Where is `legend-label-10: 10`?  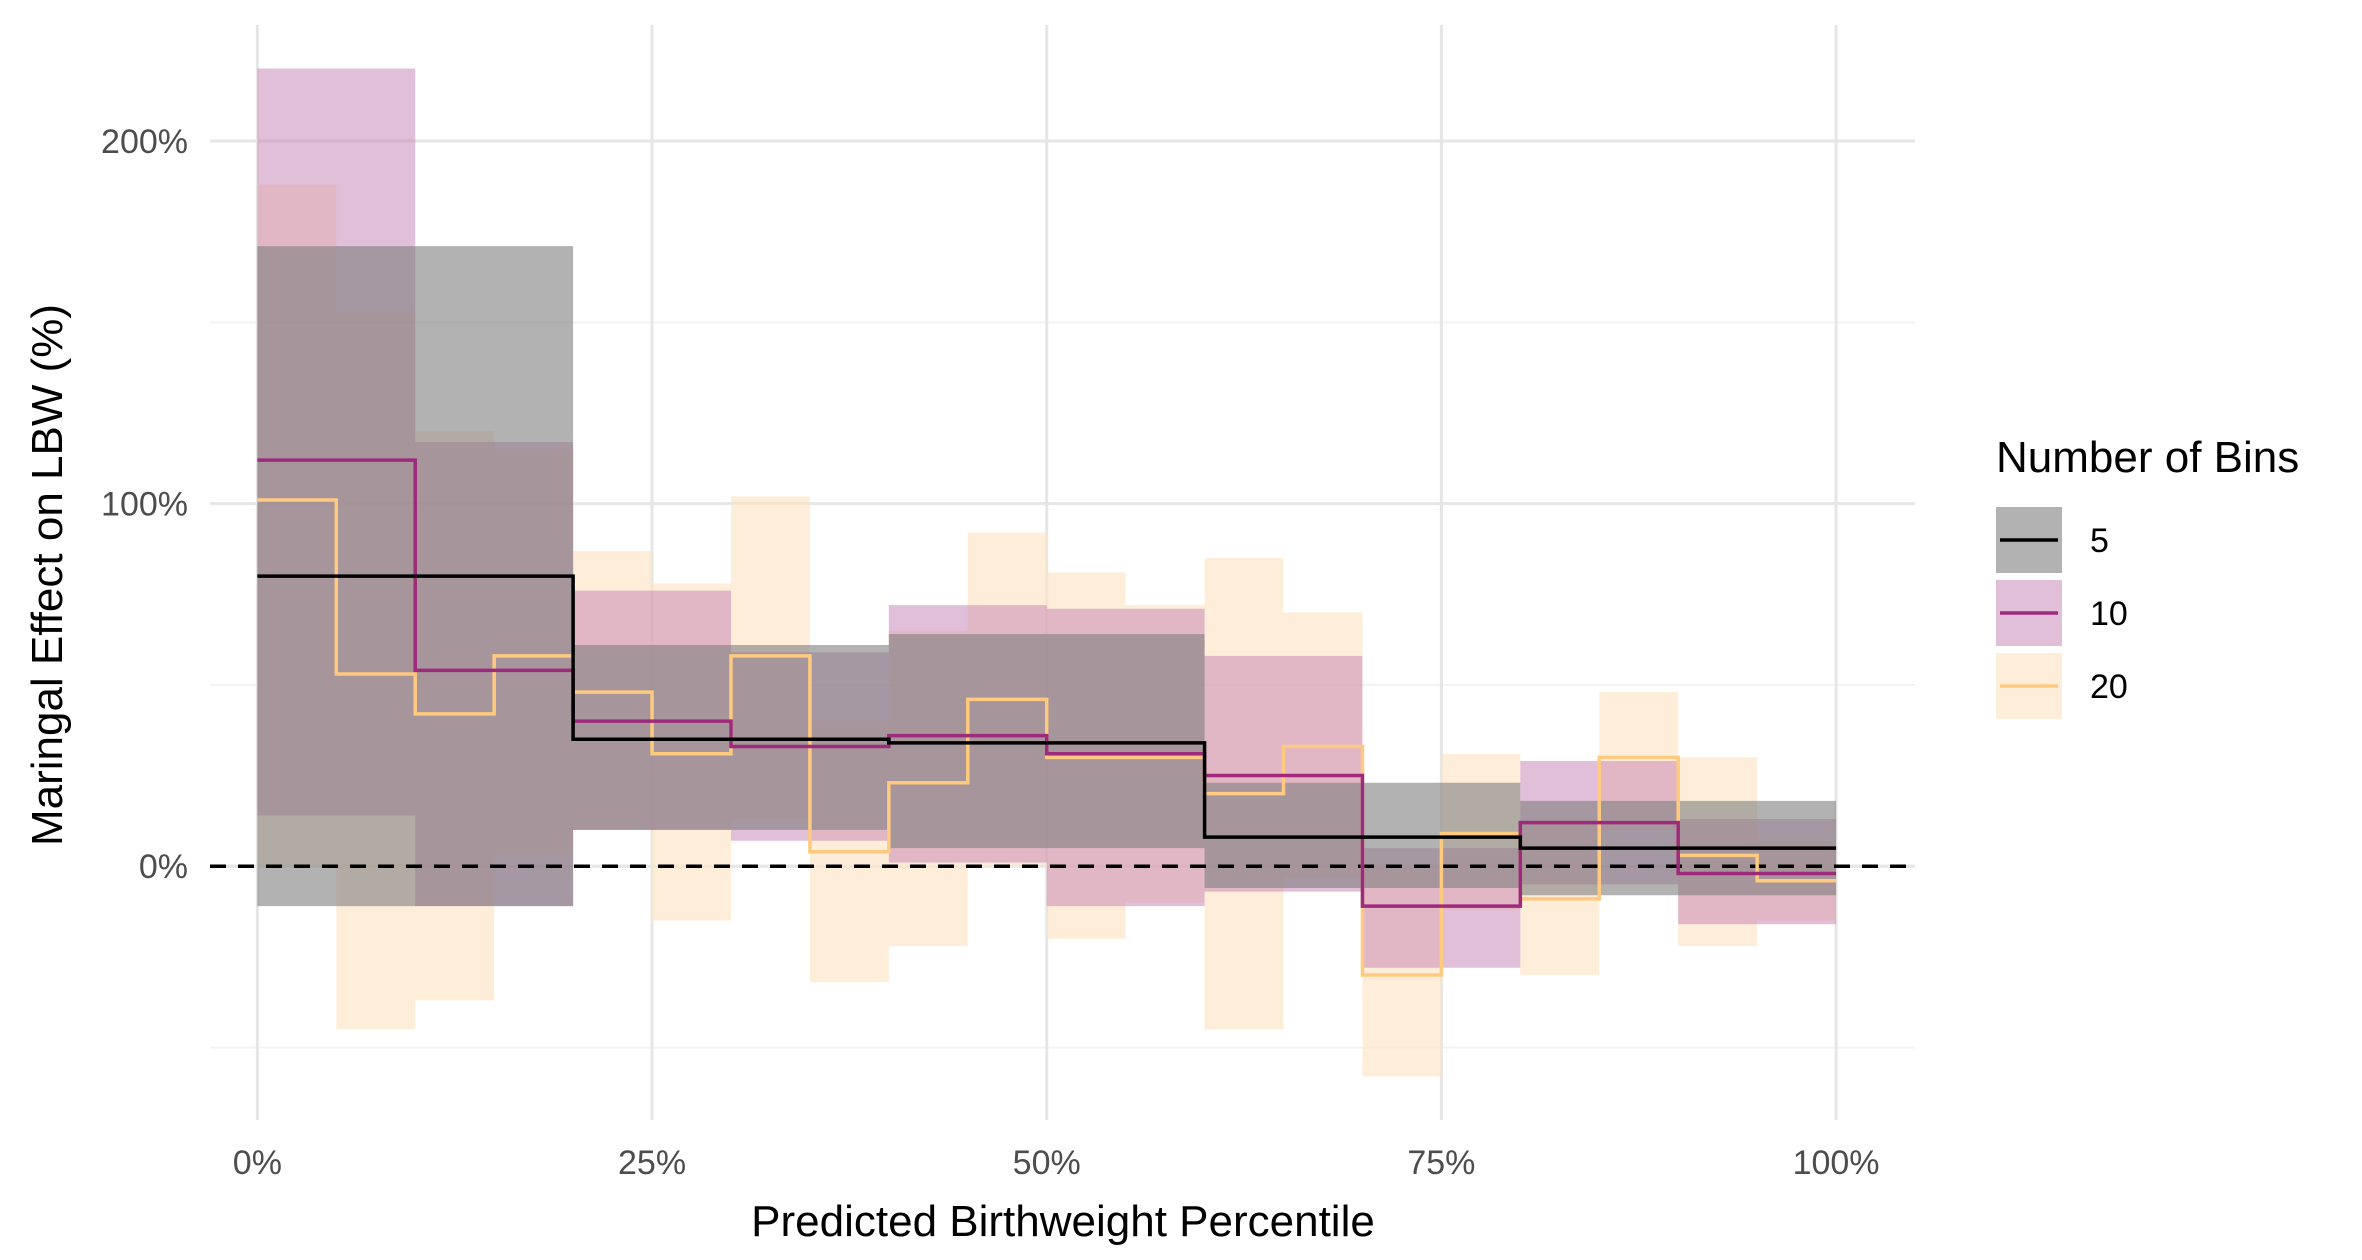
legend-label-10: 10 is located at coordinates (2109, 614).